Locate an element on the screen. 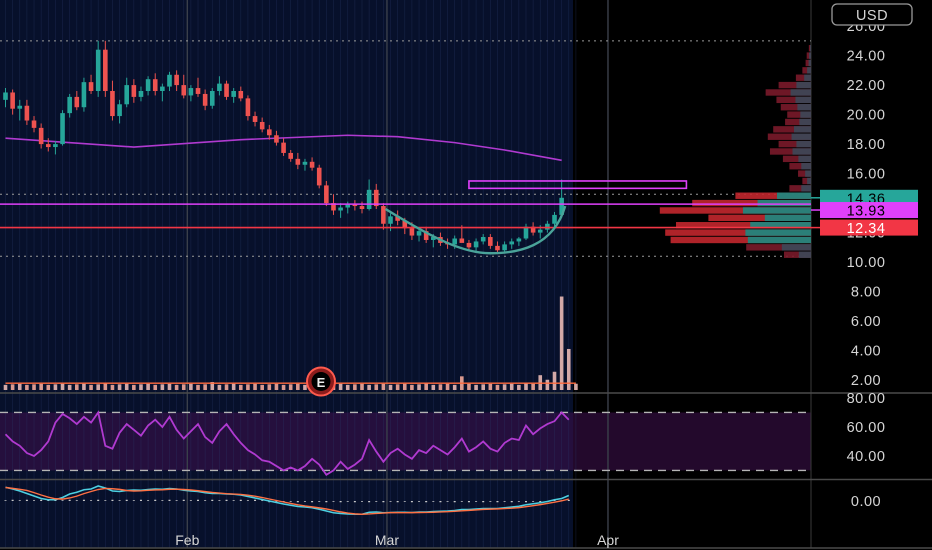 The height and width of the screenshot is (550, 932). time-tick-label: Apr is located at coordinates (608, 540).